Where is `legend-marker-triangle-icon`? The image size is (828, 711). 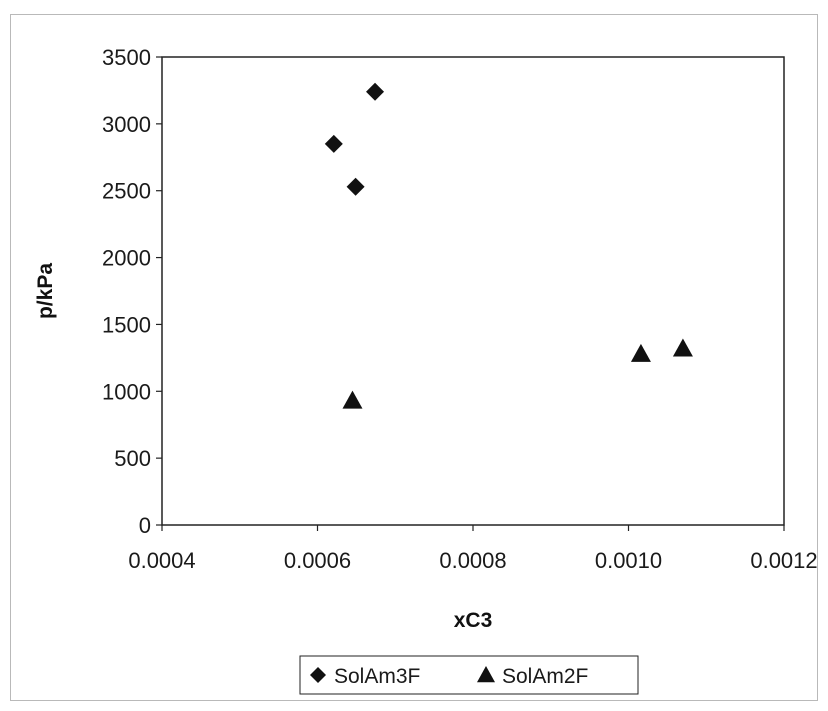 legend-marker-triangle-icon is located at coordinates (486, 674).